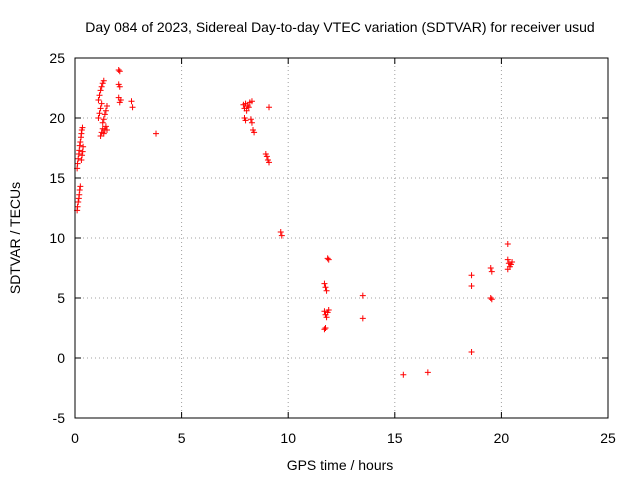 The image size is (640, 480). Describe the element at coordinates (57, 118) in the screenshot. I see `y-tick-label: 20` at that location.